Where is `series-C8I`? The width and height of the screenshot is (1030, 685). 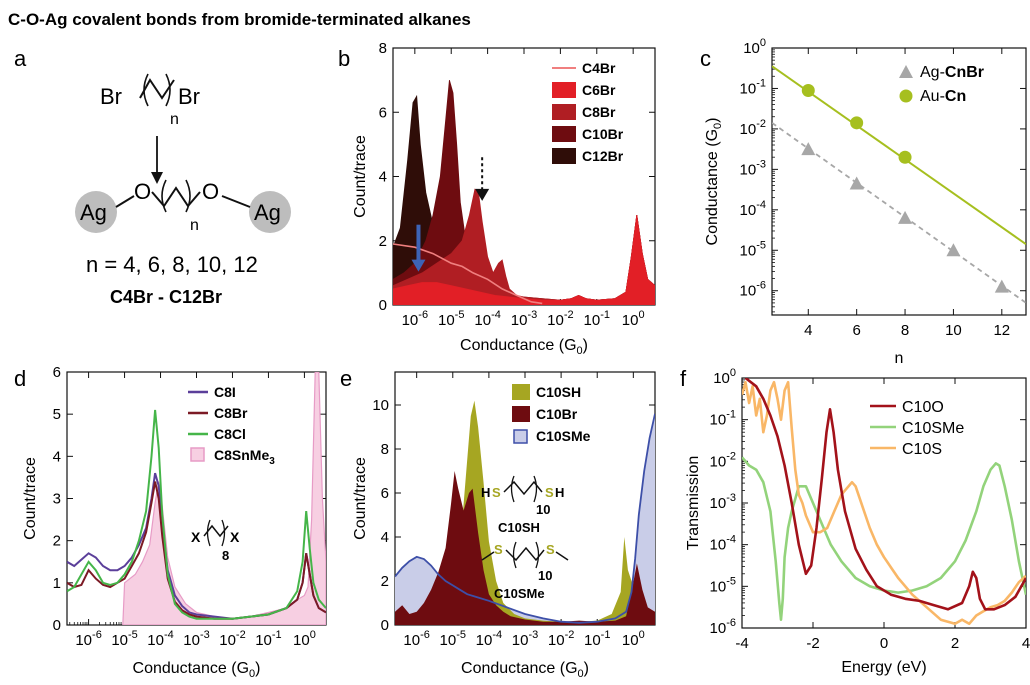 series-C8I is located at coordinates (196, 546).